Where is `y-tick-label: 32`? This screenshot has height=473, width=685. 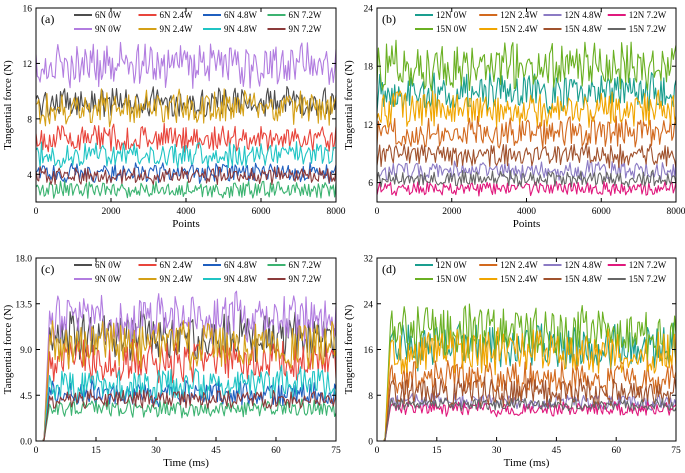 y-tick-label: 32 is located at coordinates (369, 260).